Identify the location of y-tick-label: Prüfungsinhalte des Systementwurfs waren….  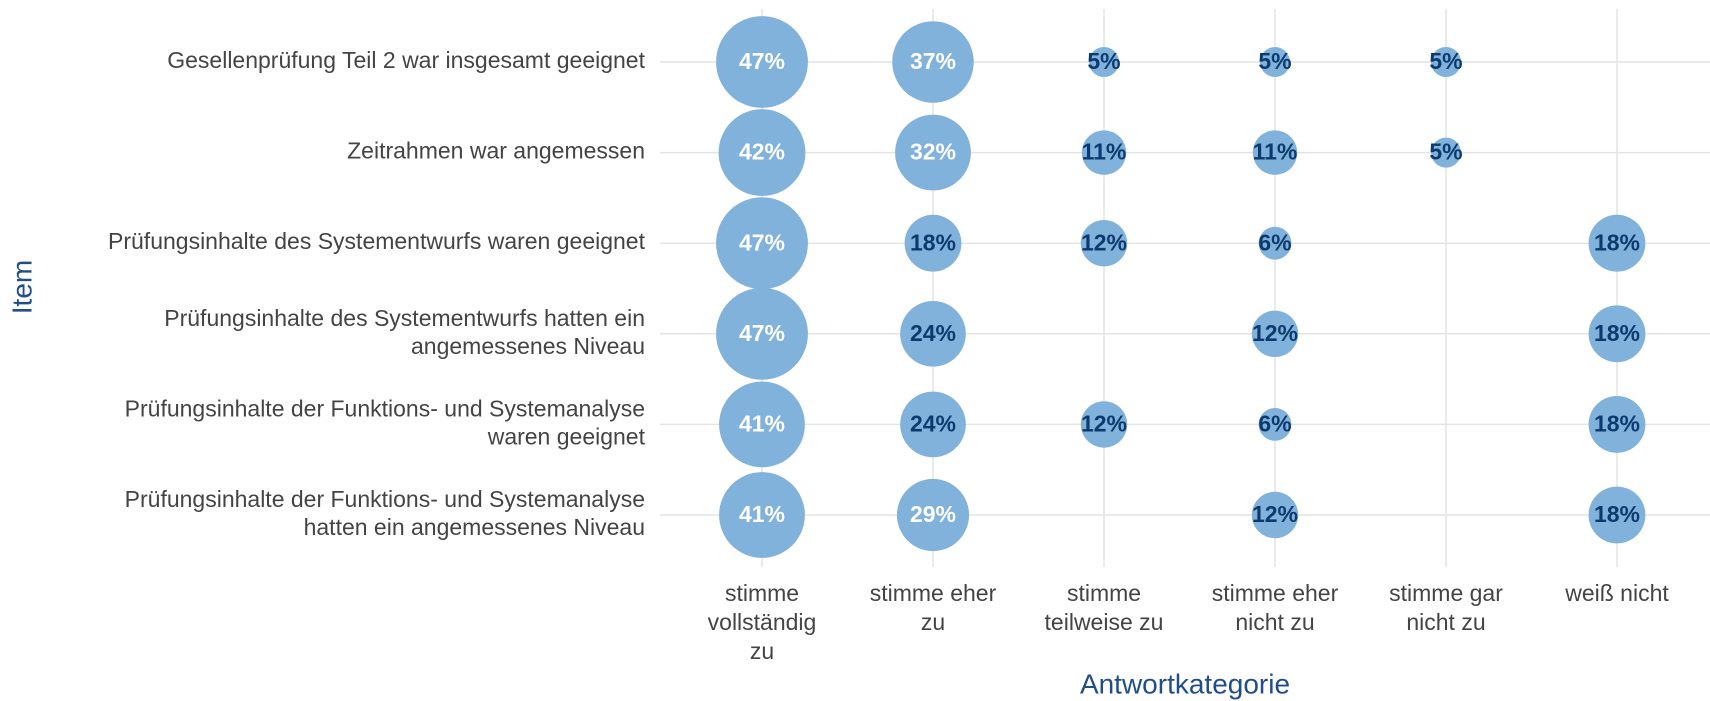
(377, 241).